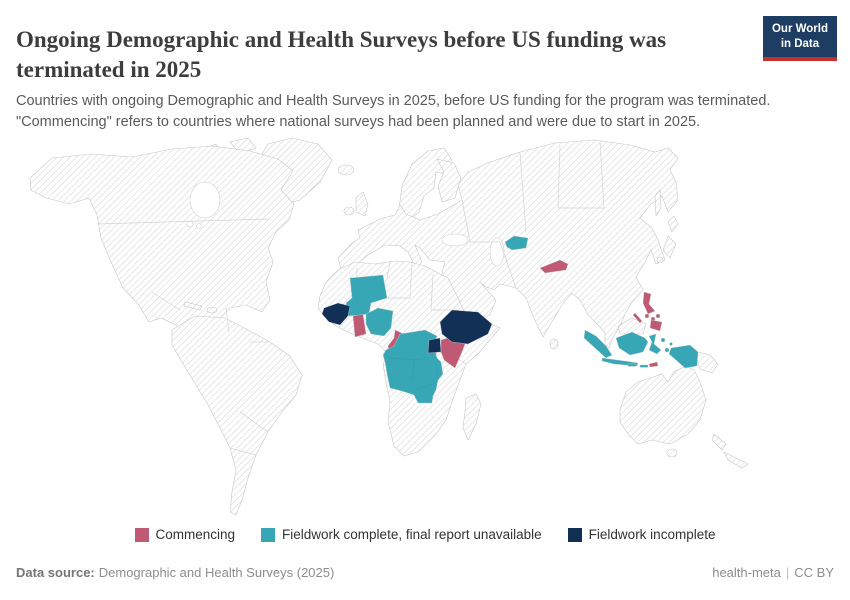  I want to click on island-sakhalin, so click(658, 203).